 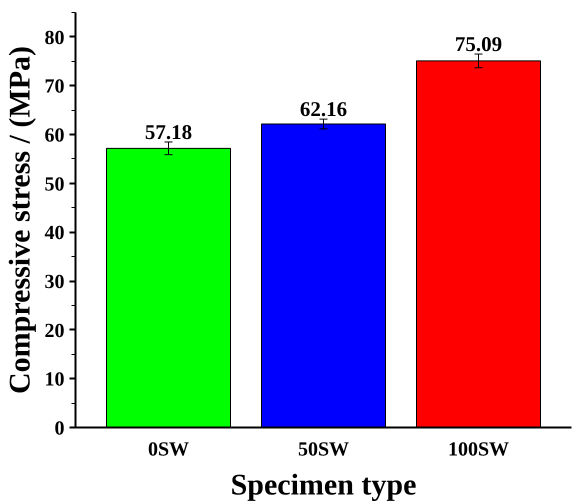 What do you see at coordinates (478, 44) in the screenshot?
I see `data-label: 75.09` at bounding box center [478, 44].